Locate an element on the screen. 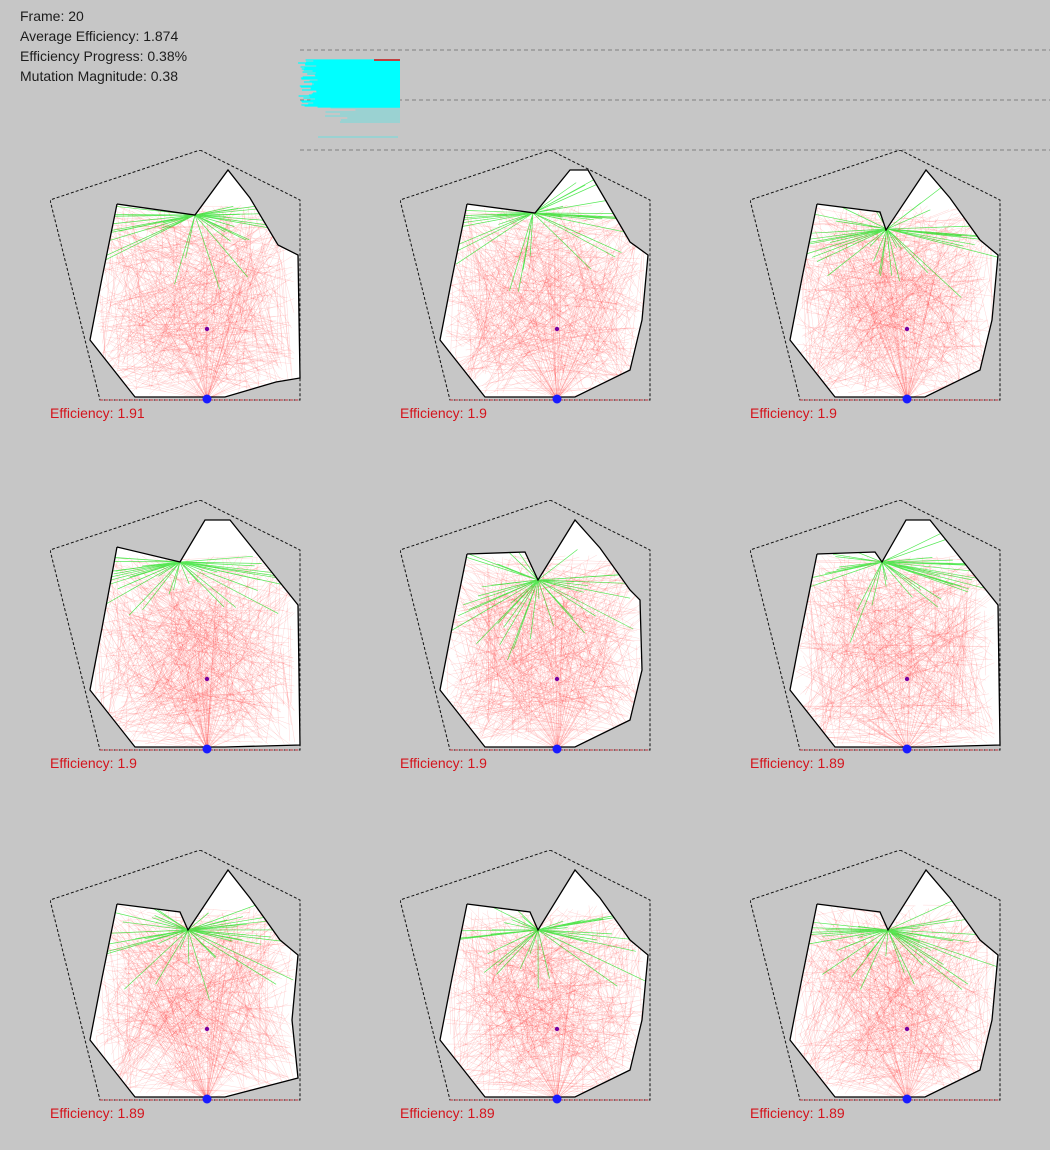 The image size is (1050, 1150). variant-cell: Efficiency: 1.91 is located at coordinates (200, 300).